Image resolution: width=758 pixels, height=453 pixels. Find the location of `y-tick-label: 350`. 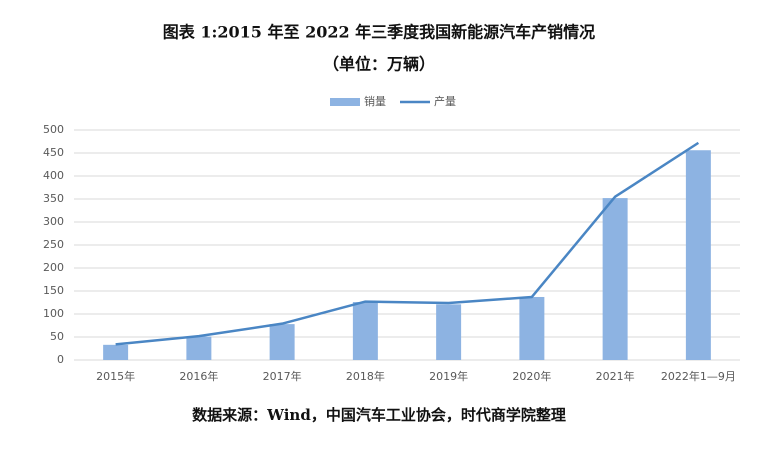

y-tick-label: 350 is located at coordinates (53, 198).